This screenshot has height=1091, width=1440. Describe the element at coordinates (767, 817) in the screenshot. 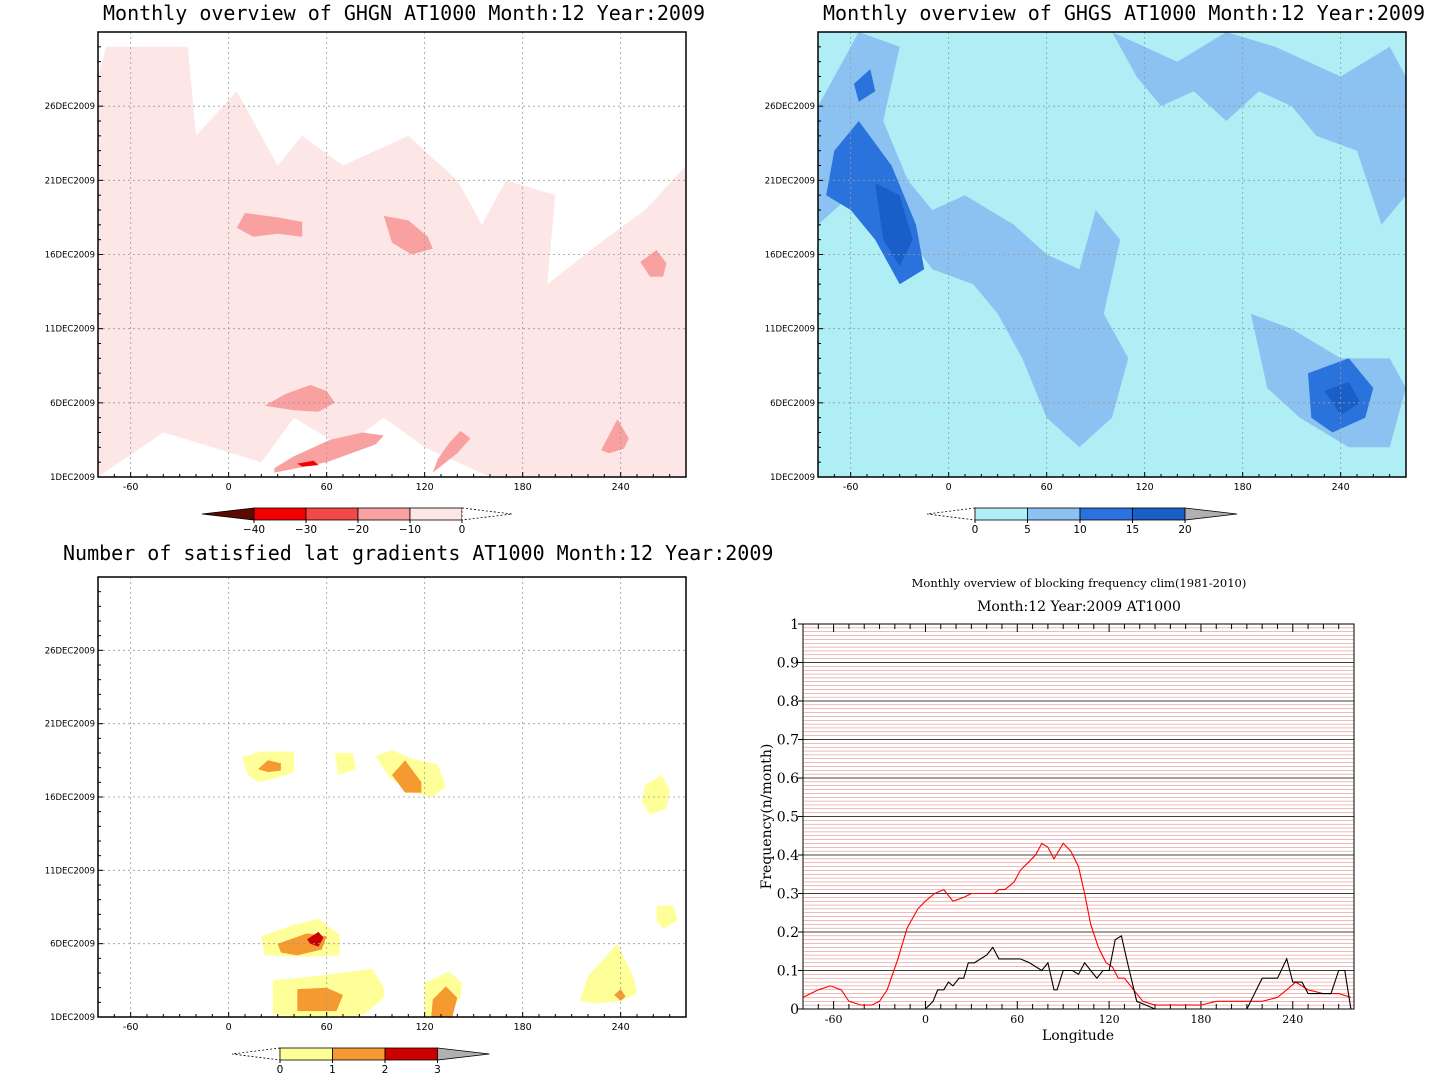

I see `y-axis-label: Frequency(n/month)` at that location.